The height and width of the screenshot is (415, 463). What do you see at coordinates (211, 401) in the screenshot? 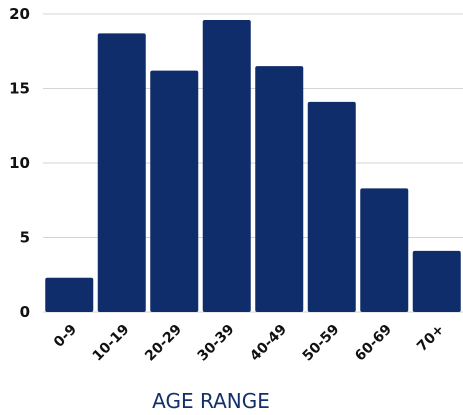
I see `x-axis-title: AGE RANGE` at bounding box center [211, 401].